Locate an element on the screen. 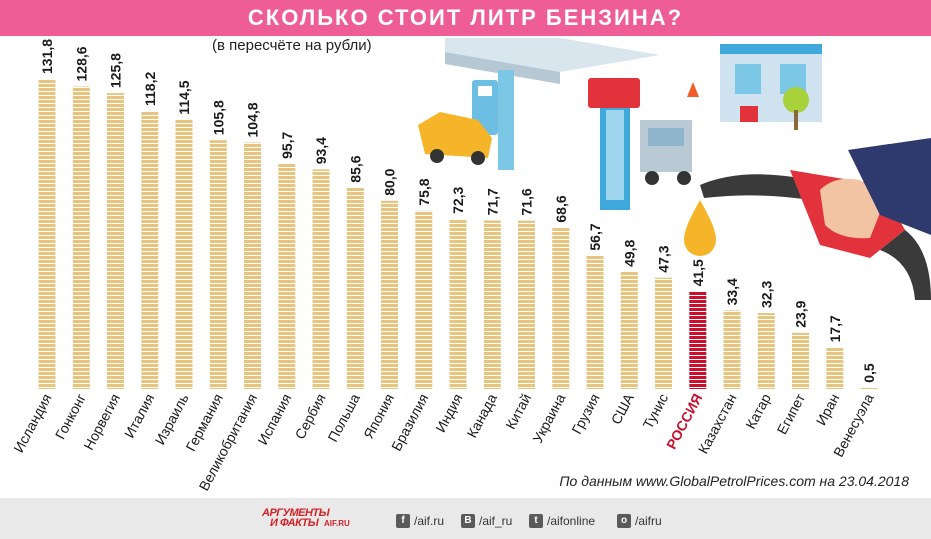 This screenshot has height=539, width=931. twitter-icon: t is located at coordinates (536, 520).